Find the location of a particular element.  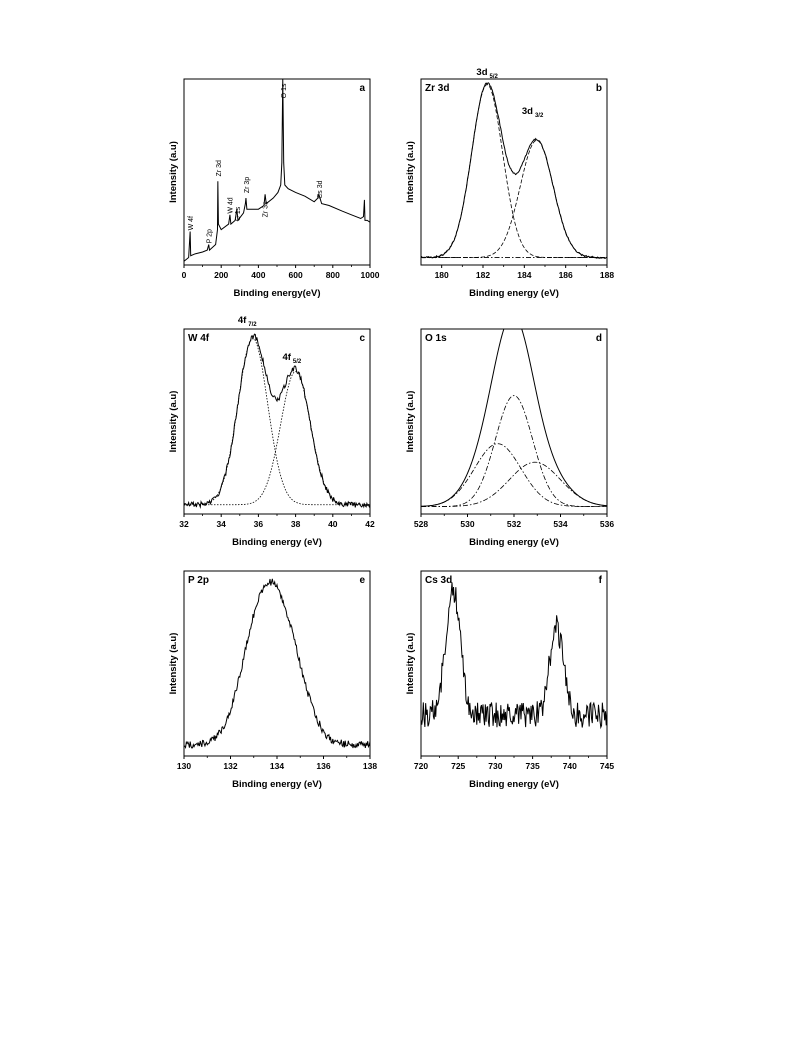

x-tick-label: 532 is located at coordinates (514, 524).